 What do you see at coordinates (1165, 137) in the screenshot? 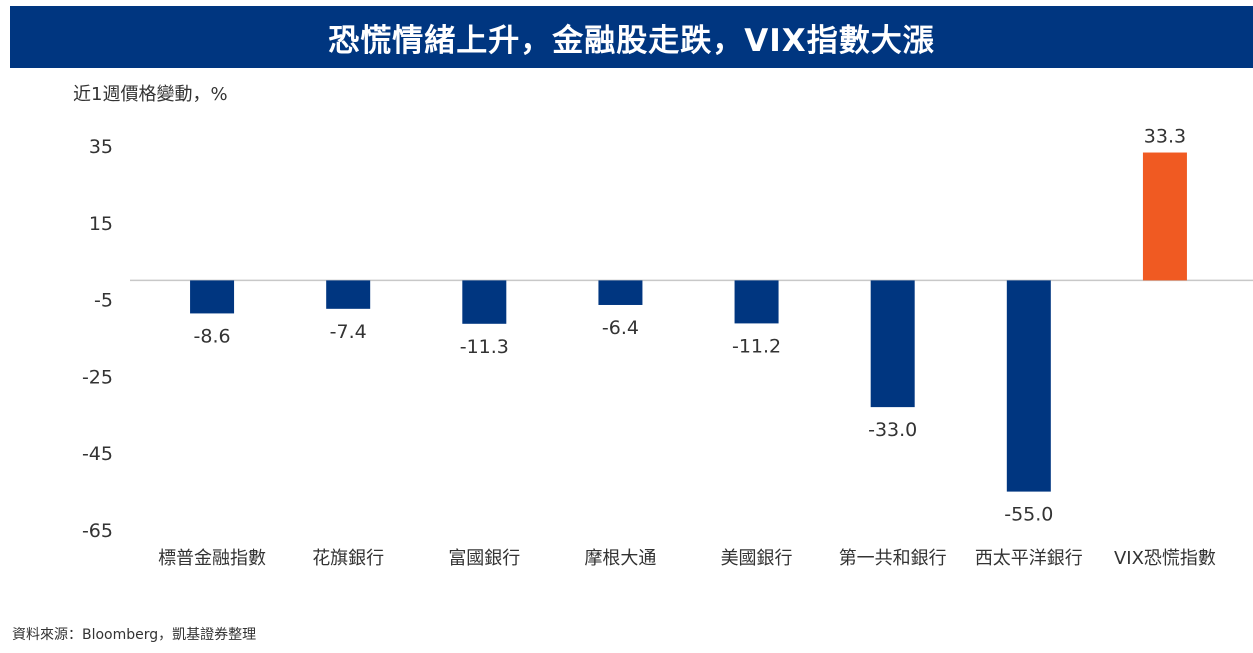
I see `data-label: 33.3` at bounding box center [1165, 137].